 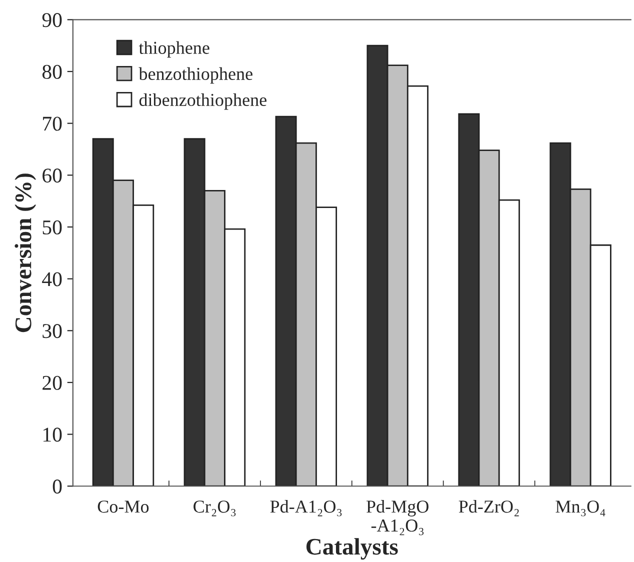 I want to click on y-tick-label: 30, so click(x=52, y=331).